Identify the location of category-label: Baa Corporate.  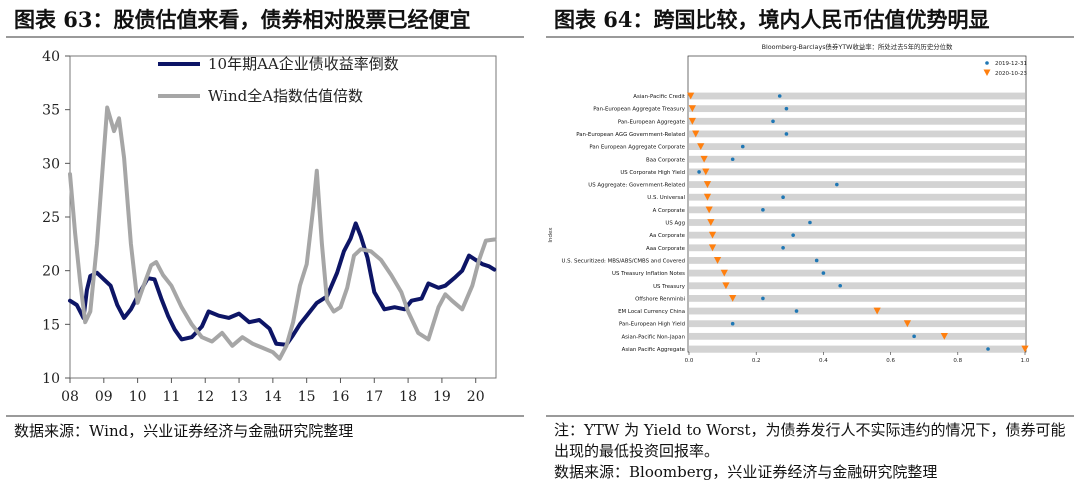
(666, 160).